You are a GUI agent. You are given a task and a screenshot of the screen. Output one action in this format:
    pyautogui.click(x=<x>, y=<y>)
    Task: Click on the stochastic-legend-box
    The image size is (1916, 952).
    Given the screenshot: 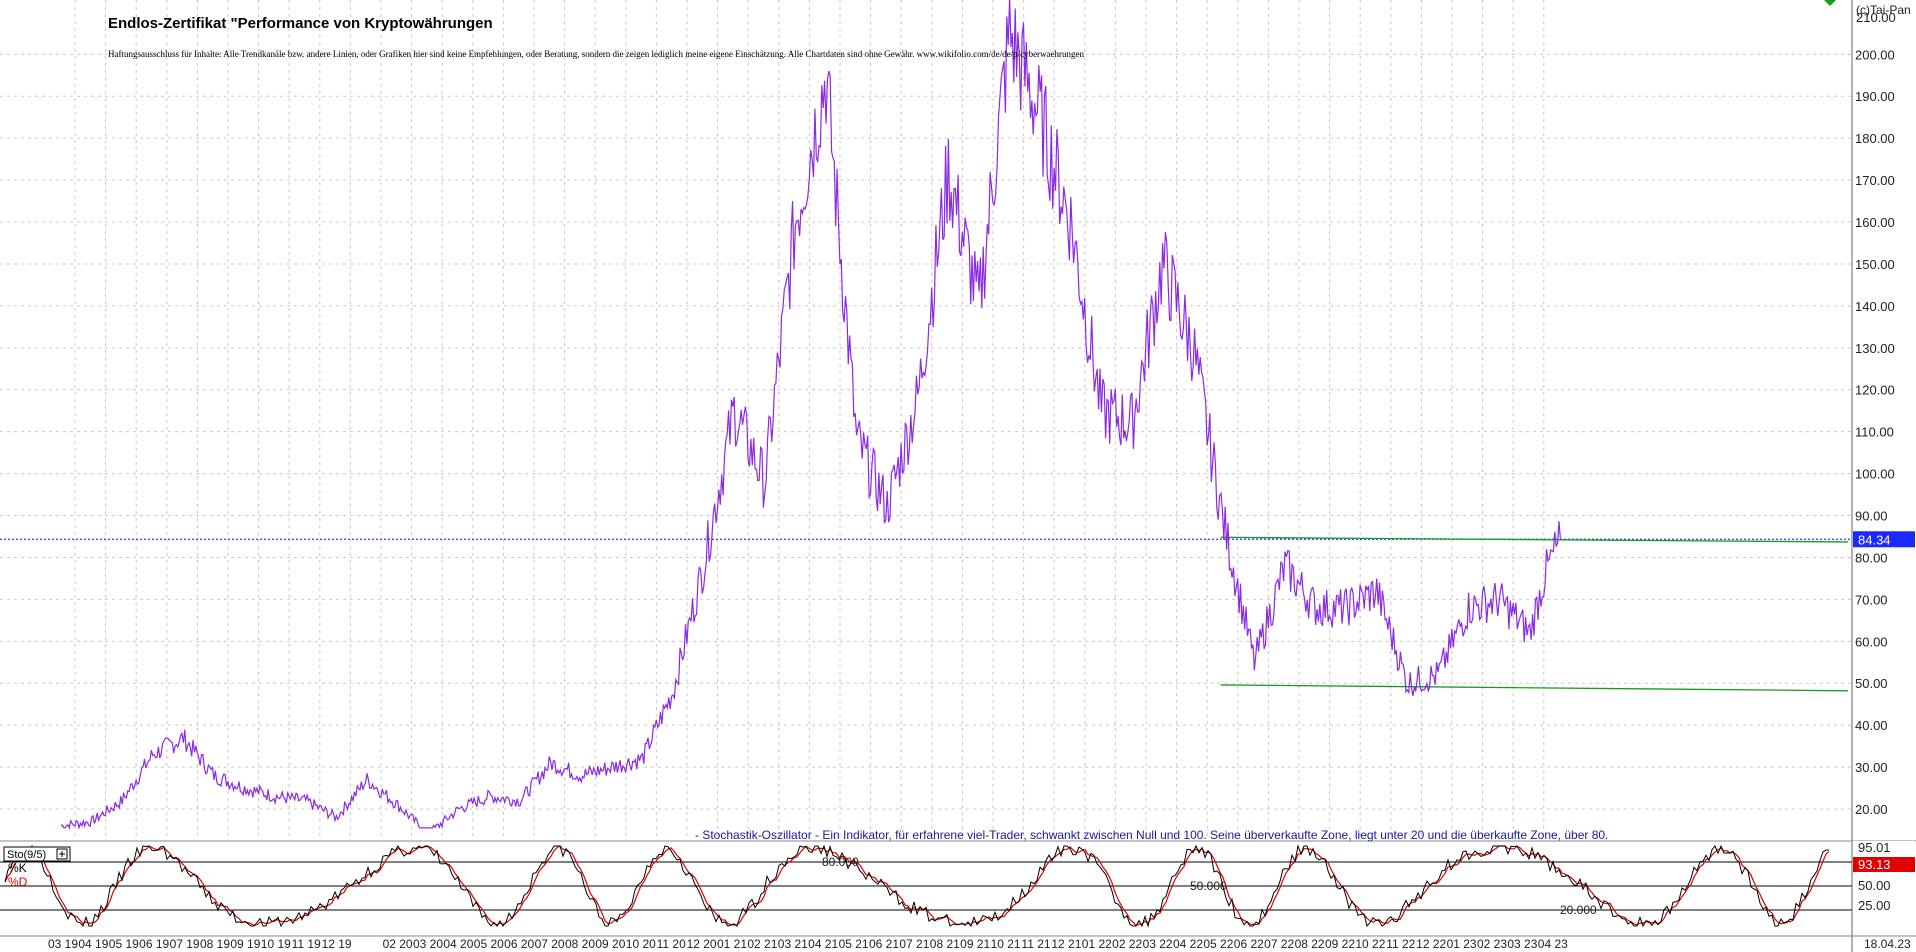 What is the action you would take?
    pyautogui.click(x=37, y=854)
    